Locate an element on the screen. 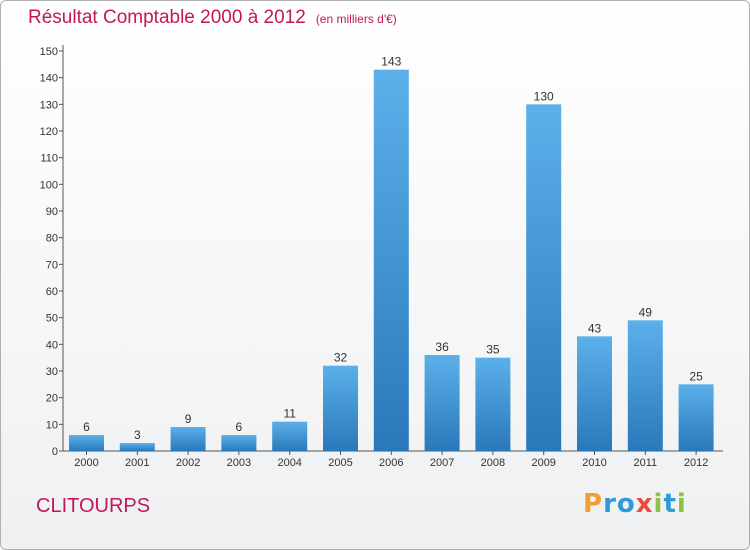  logo-letter: r is located at coordinates (610, 504).